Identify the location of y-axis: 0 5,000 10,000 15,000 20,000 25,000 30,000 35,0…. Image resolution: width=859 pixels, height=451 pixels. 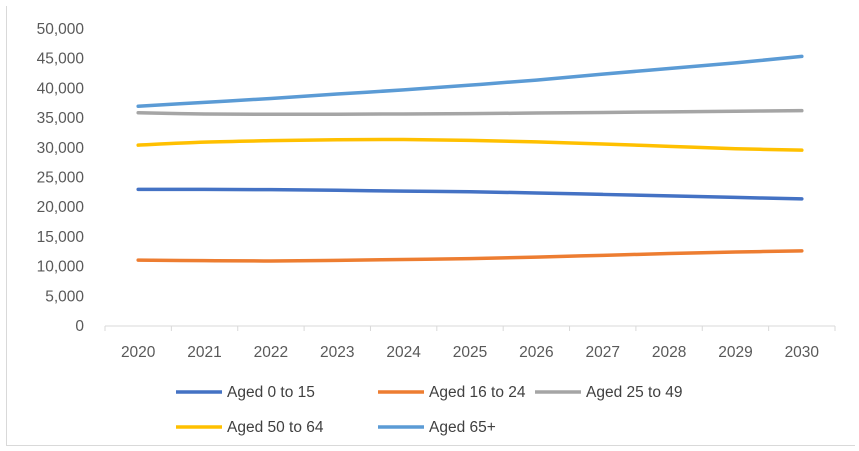
(61, 178).